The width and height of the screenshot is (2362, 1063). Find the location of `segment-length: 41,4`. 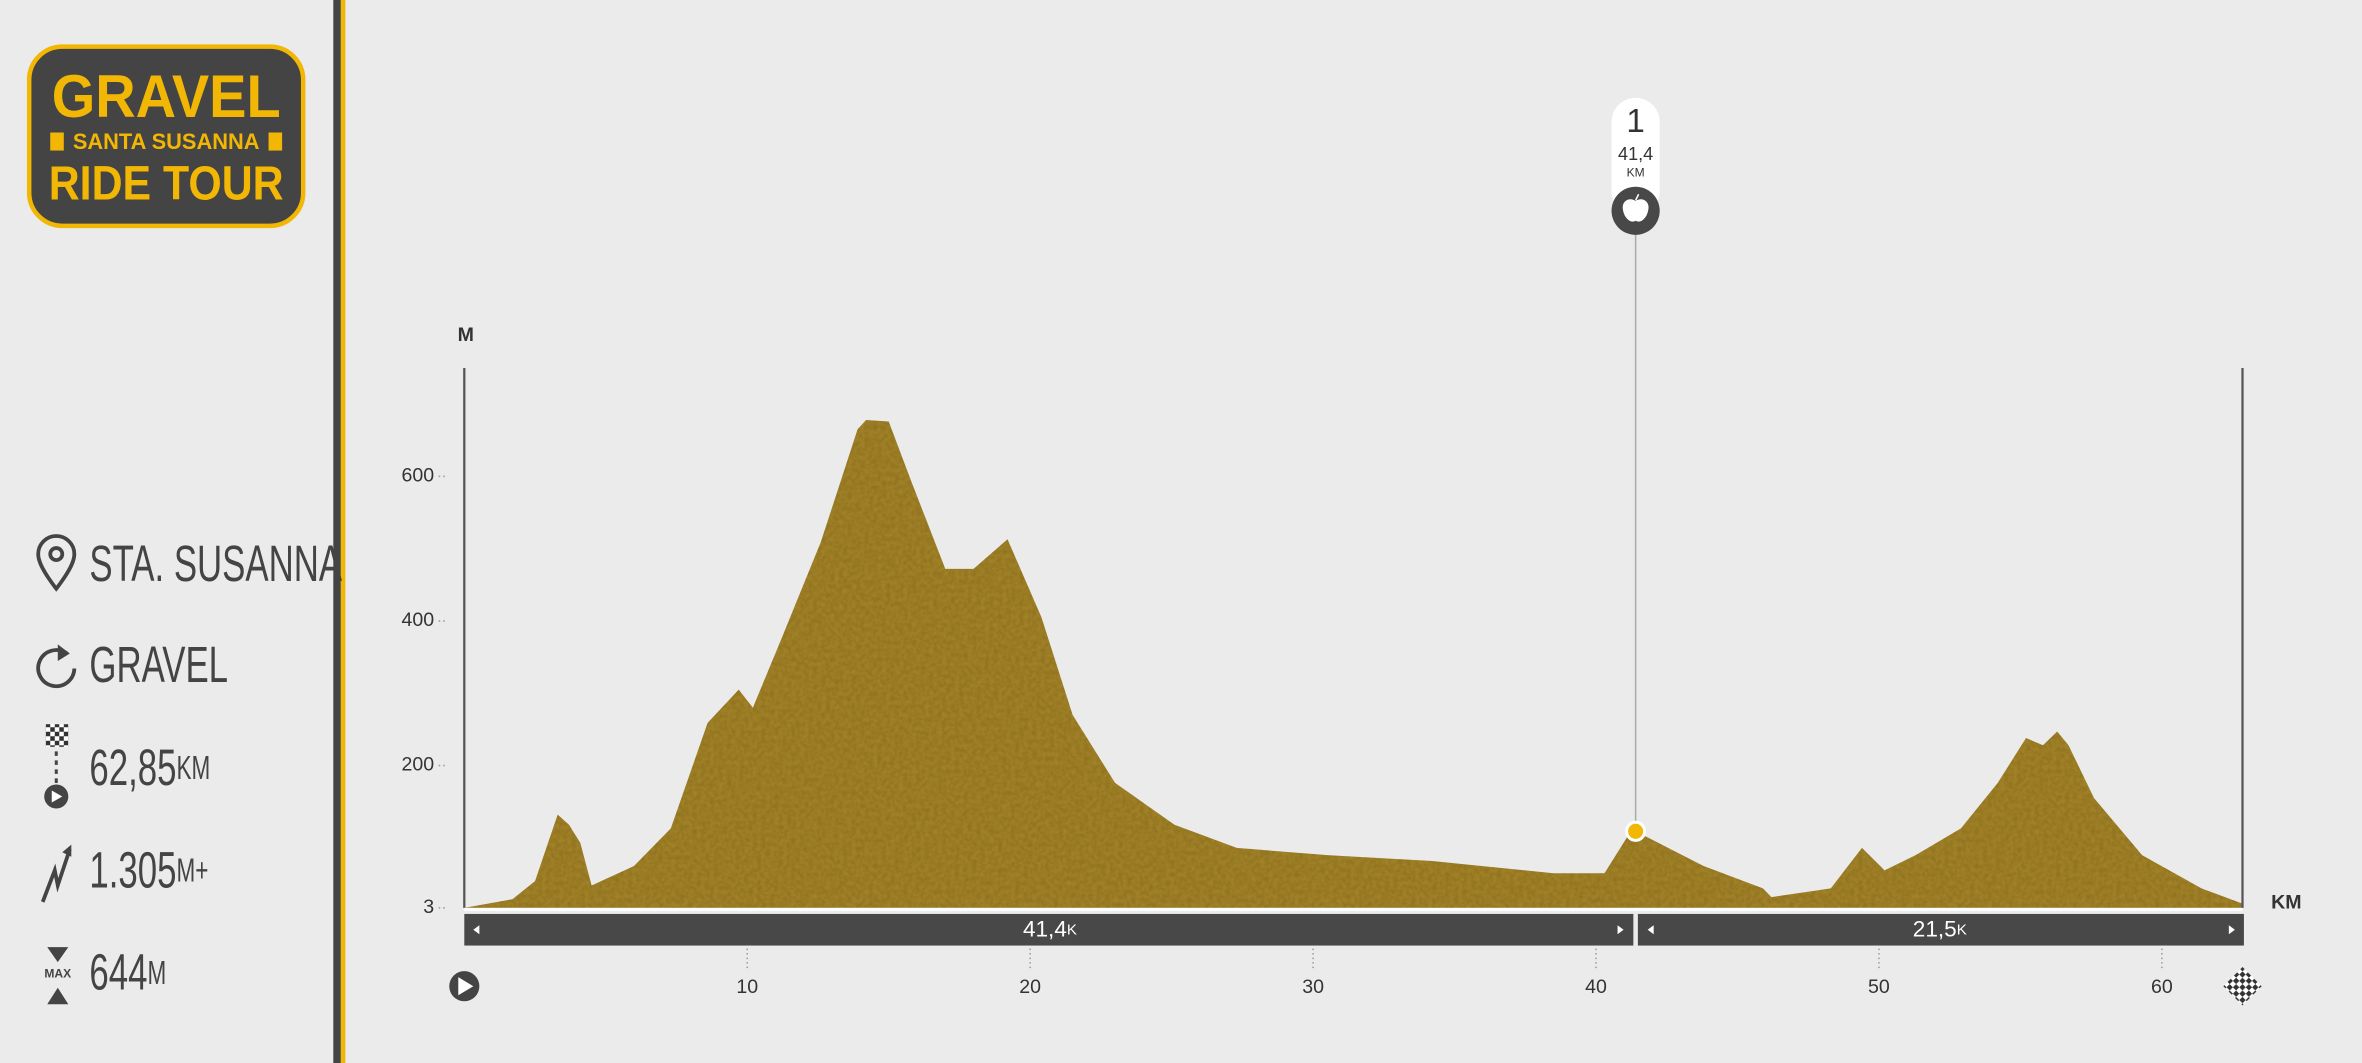

segment-length: 41,4 is located at coordinates (1045, 928).